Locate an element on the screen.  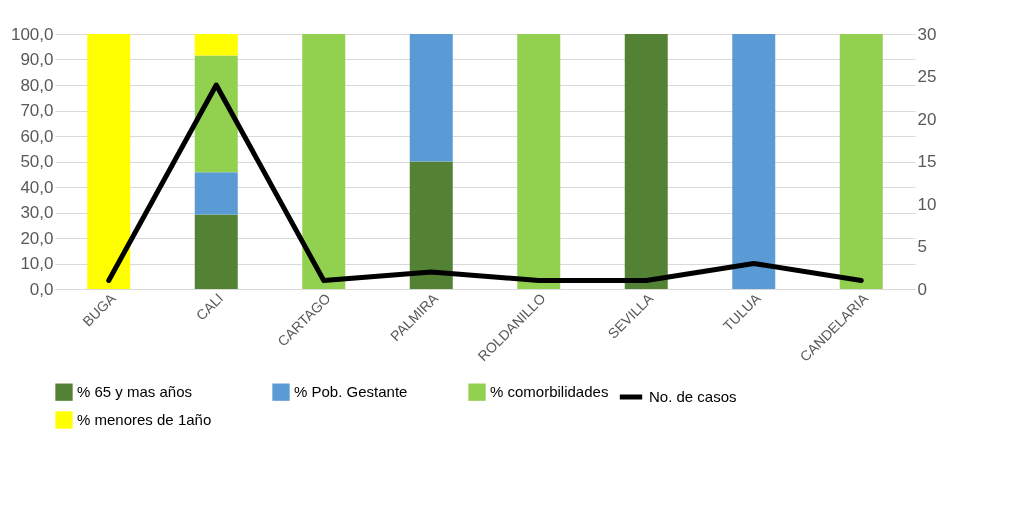
legend-label: % 65 y mas años is located at coordinates (135, 392).